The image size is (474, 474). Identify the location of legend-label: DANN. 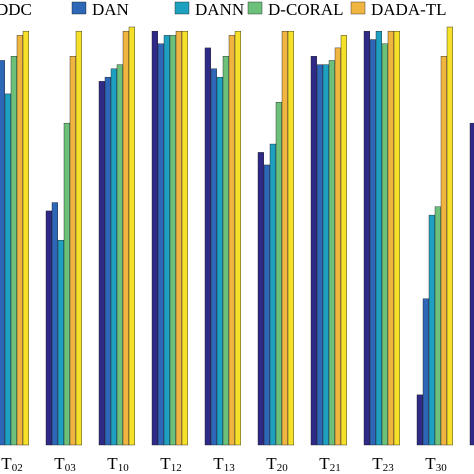
(219, 9).